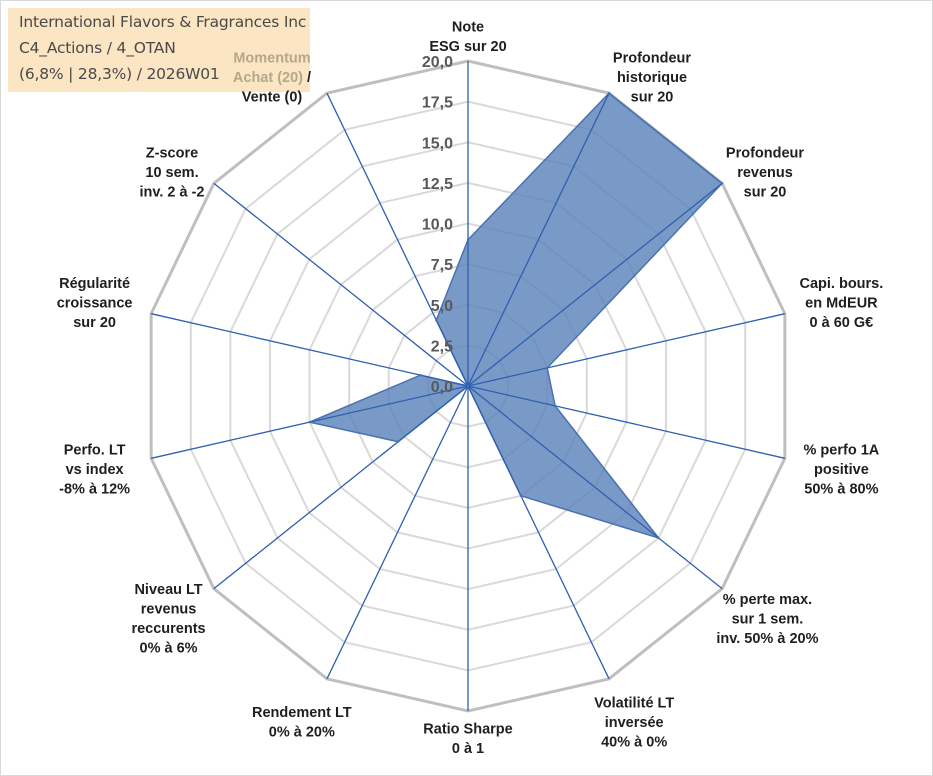 The height and width of the screenshot is (776, 933). I want to click on tick-label: 15,0, so click(437, 143).